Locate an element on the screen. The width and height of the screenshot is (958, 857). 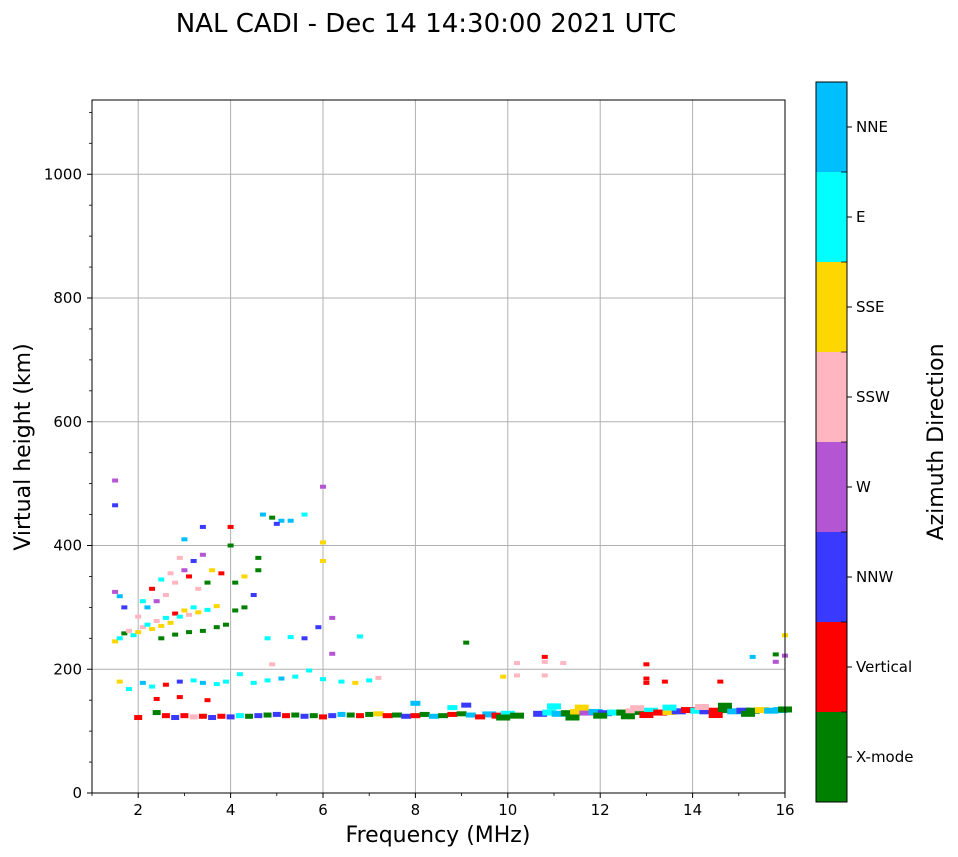
x-tick-label: 10 is located at coordinates (507, 810).